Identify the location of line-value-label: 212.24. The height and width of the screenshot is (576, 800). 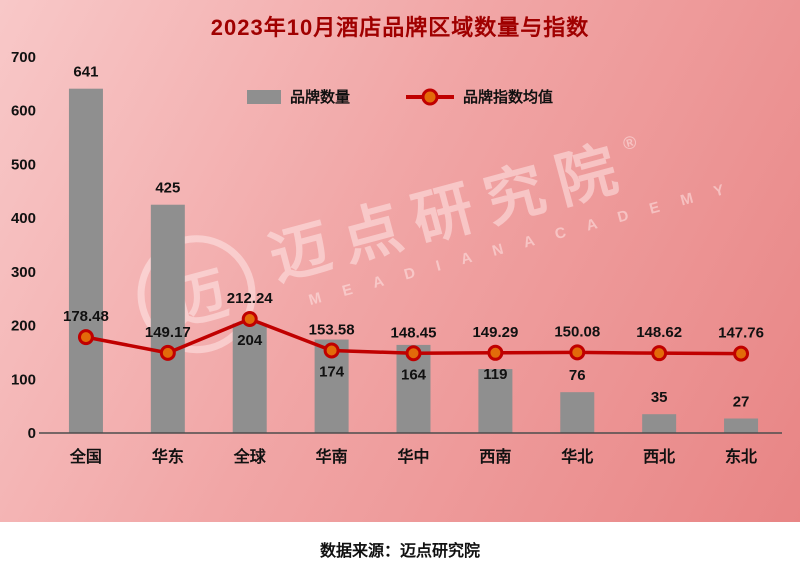
(250, 298).